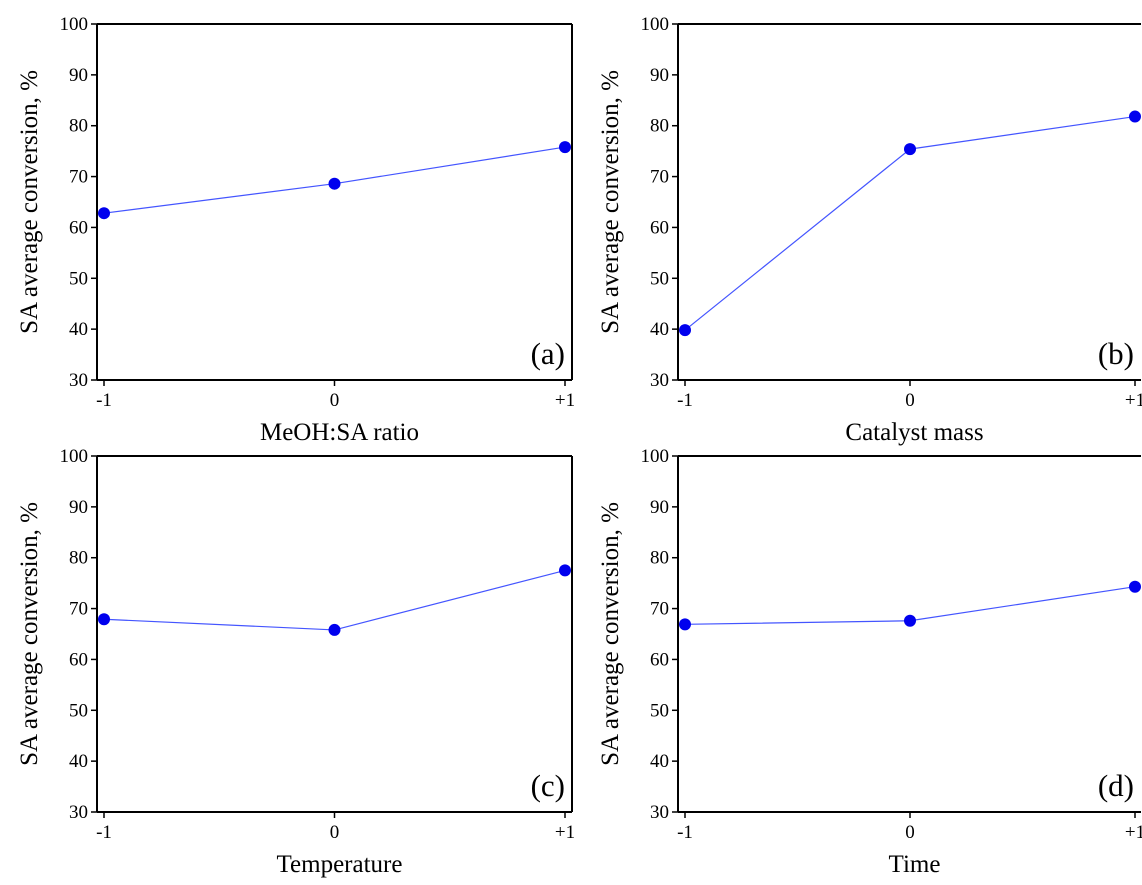 This screenshot has width=1142, height=885. What do you see at coordinates (1116, 353) in the screenshot?
I see `panel-label: (b)` at bounding box center [1116, 353].